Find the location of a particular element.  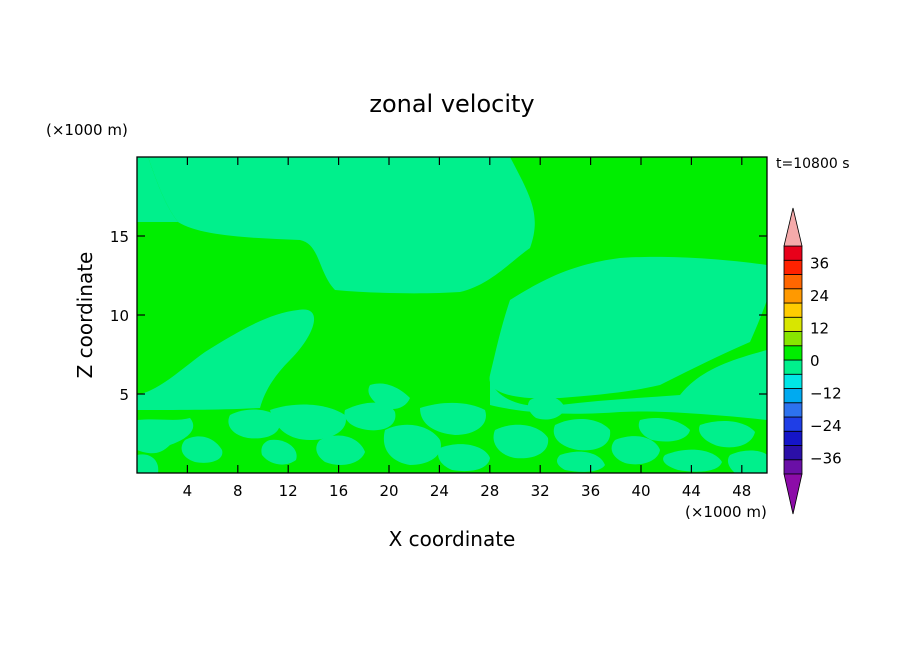

x-tick-label: 28 is located at coordinates (489, 491).